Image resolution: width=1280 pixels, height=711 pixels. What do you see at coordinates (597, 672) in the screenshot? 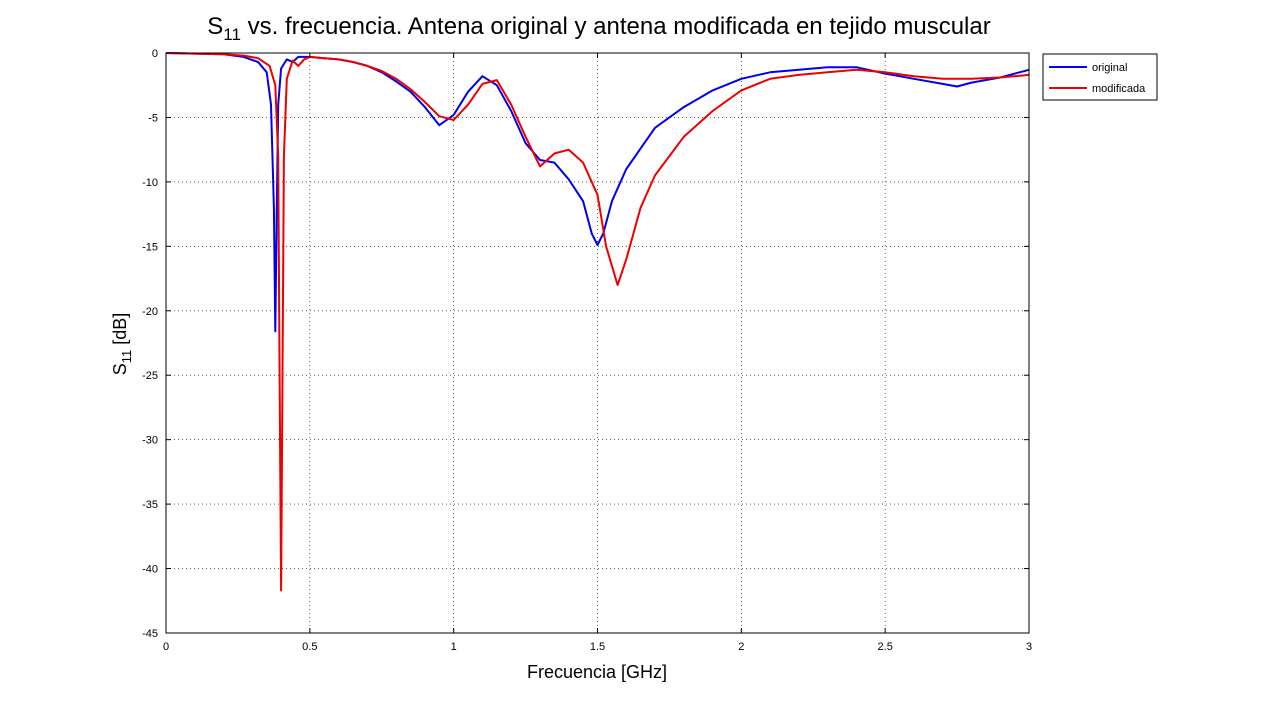
I see `x-axis-label: Frecuencia [GHz]` at bounding box center [597, 672].